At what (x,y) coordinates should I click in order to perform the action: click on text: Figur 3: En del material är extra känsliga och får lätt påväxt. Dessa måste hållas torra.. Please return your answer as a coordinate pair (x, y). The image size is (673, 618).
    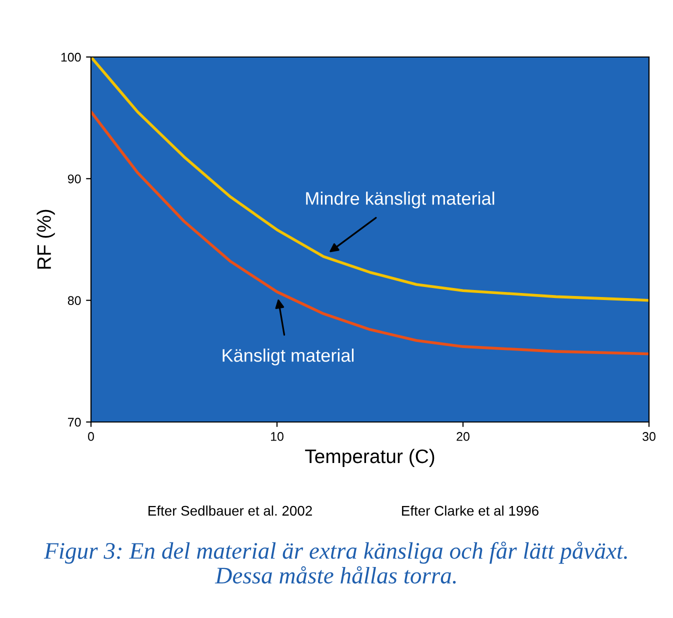
    Looking at the image, I should click on (335, 563).